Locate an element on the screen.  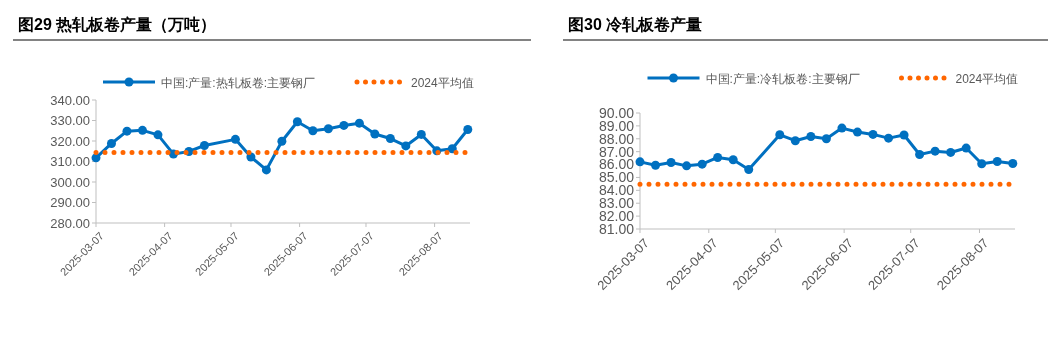
y-tick-label: 300.00 is located at coordinates (70, 182).